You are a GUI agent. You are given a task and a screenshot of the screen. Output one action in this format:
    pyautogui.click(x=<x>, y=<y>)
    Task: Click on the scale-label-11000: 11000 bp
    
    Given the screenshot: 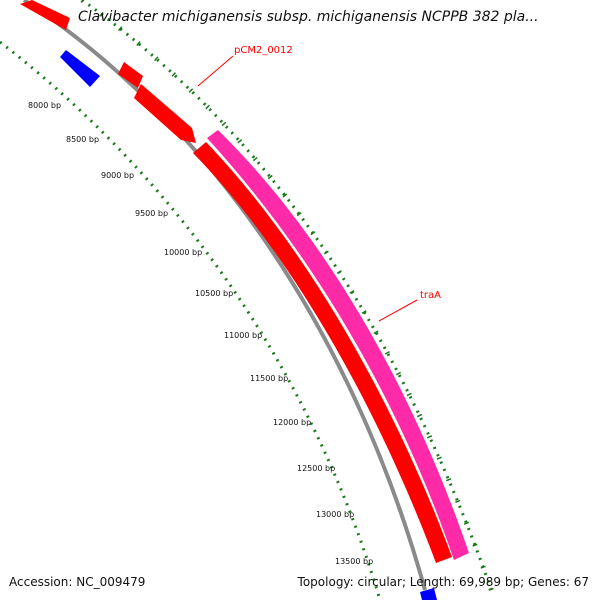 What is the action you would take?
    pyautogui.click(x=243, y=335)
    